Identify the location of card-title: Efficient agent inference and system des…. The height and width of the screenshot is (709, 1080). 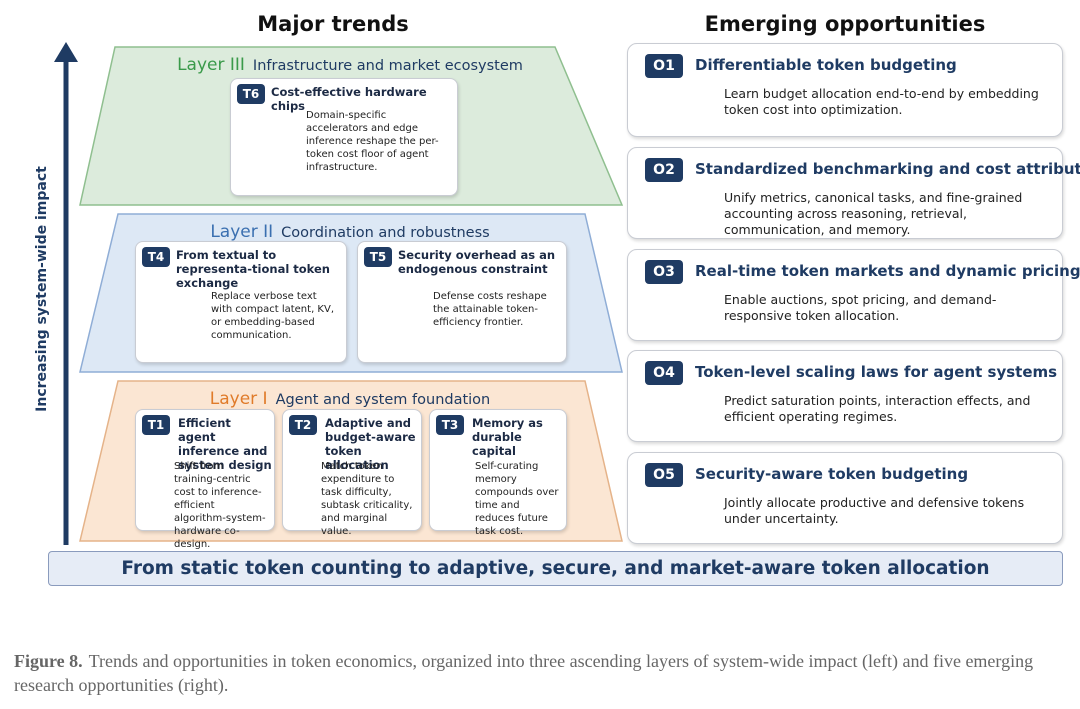
(225, 444).